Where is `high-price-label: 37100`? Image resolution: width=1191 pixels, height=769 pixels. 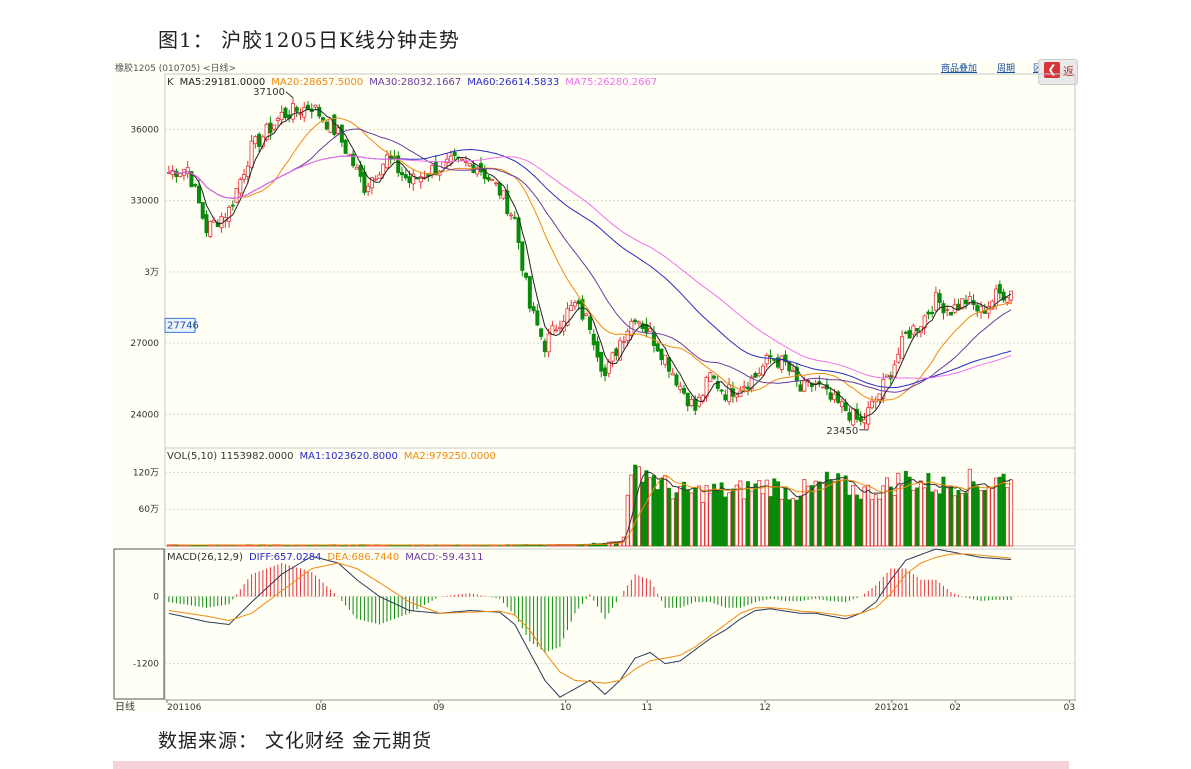
high-price-label: 37100 is located at coordinates (269, 92).